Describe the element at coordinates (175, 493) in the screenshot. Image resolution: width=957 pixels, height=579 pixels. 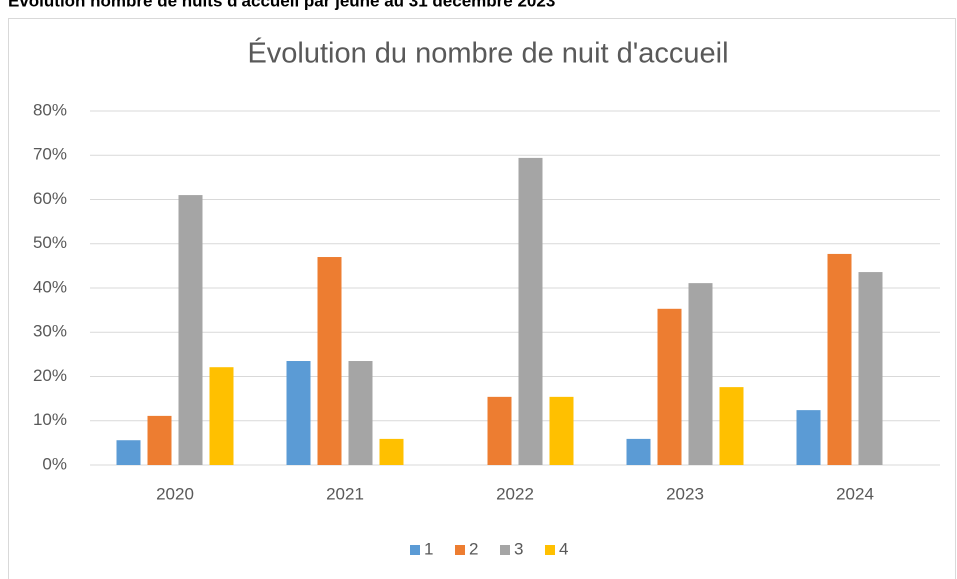
I see `x-tick-label: 2020` at that location.